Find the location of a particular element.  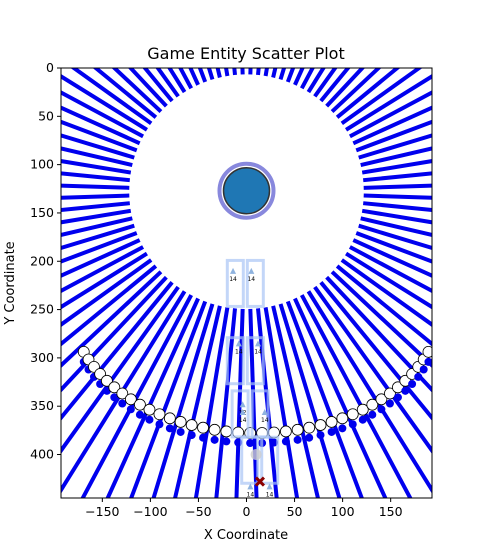

central-entity-halo is located at coordinates (246, 190).